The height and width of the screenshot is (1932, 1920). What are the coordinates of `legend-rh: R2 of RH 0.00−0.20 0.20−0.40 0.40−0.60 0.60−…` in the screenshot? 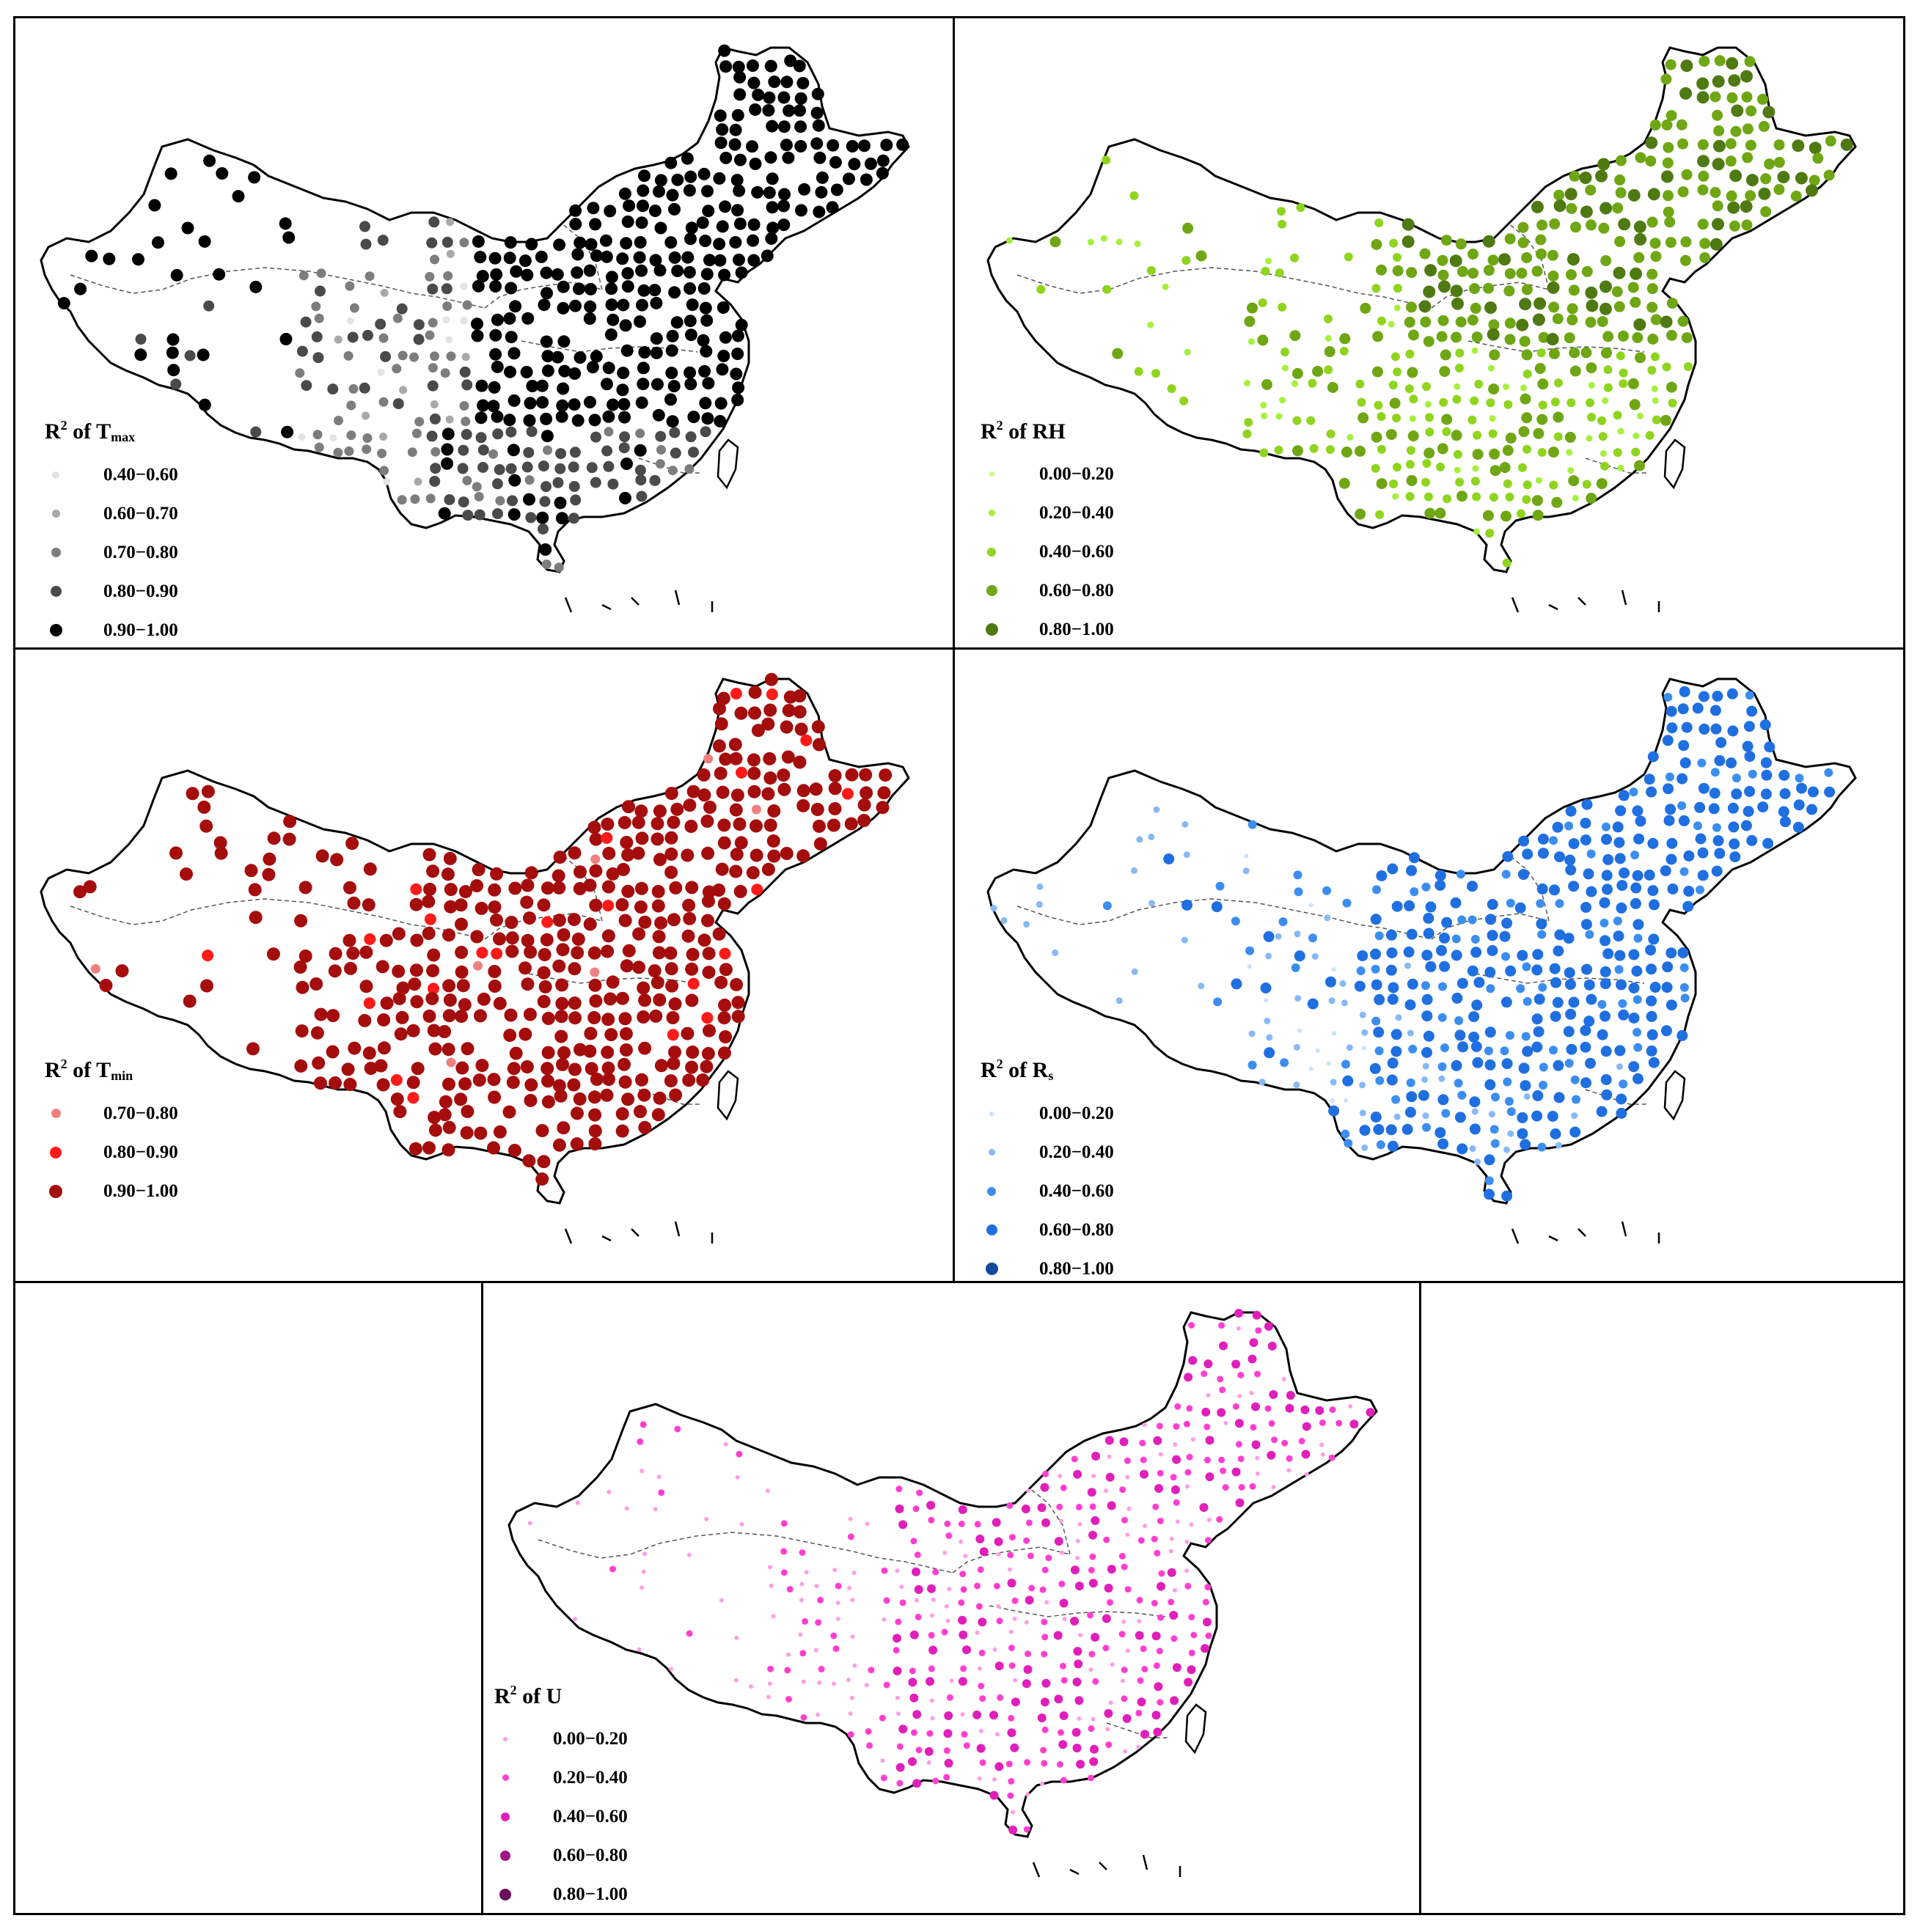 It's located at (1047, 532).